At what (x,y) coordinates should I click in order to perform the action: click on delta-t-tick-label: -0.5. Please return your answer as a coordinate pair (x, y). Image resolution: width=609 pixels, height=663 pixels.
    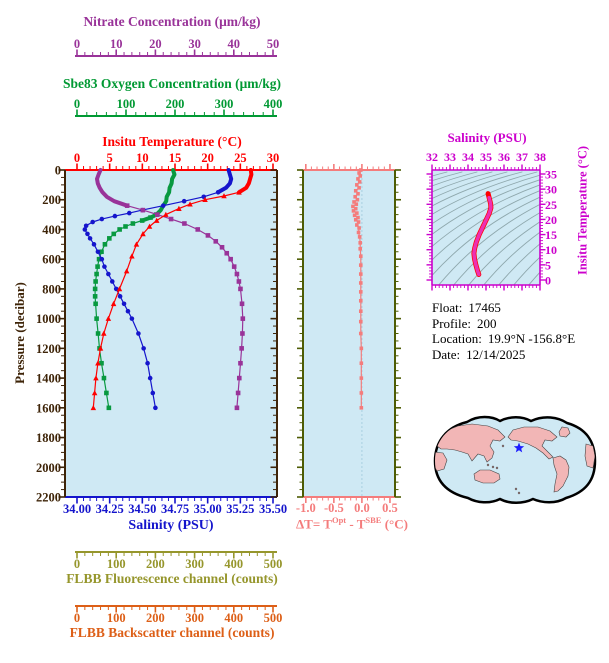
    Looking at the image, I should click on (334, 508).